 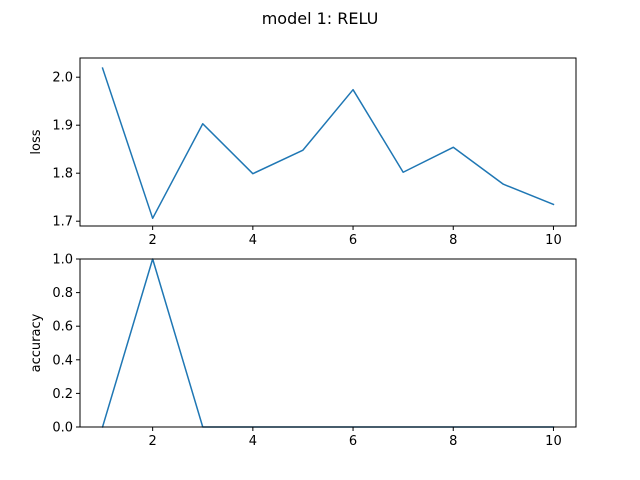 I want to click on accuracy-x-tick-label: 4, so click(x=253, y=441).